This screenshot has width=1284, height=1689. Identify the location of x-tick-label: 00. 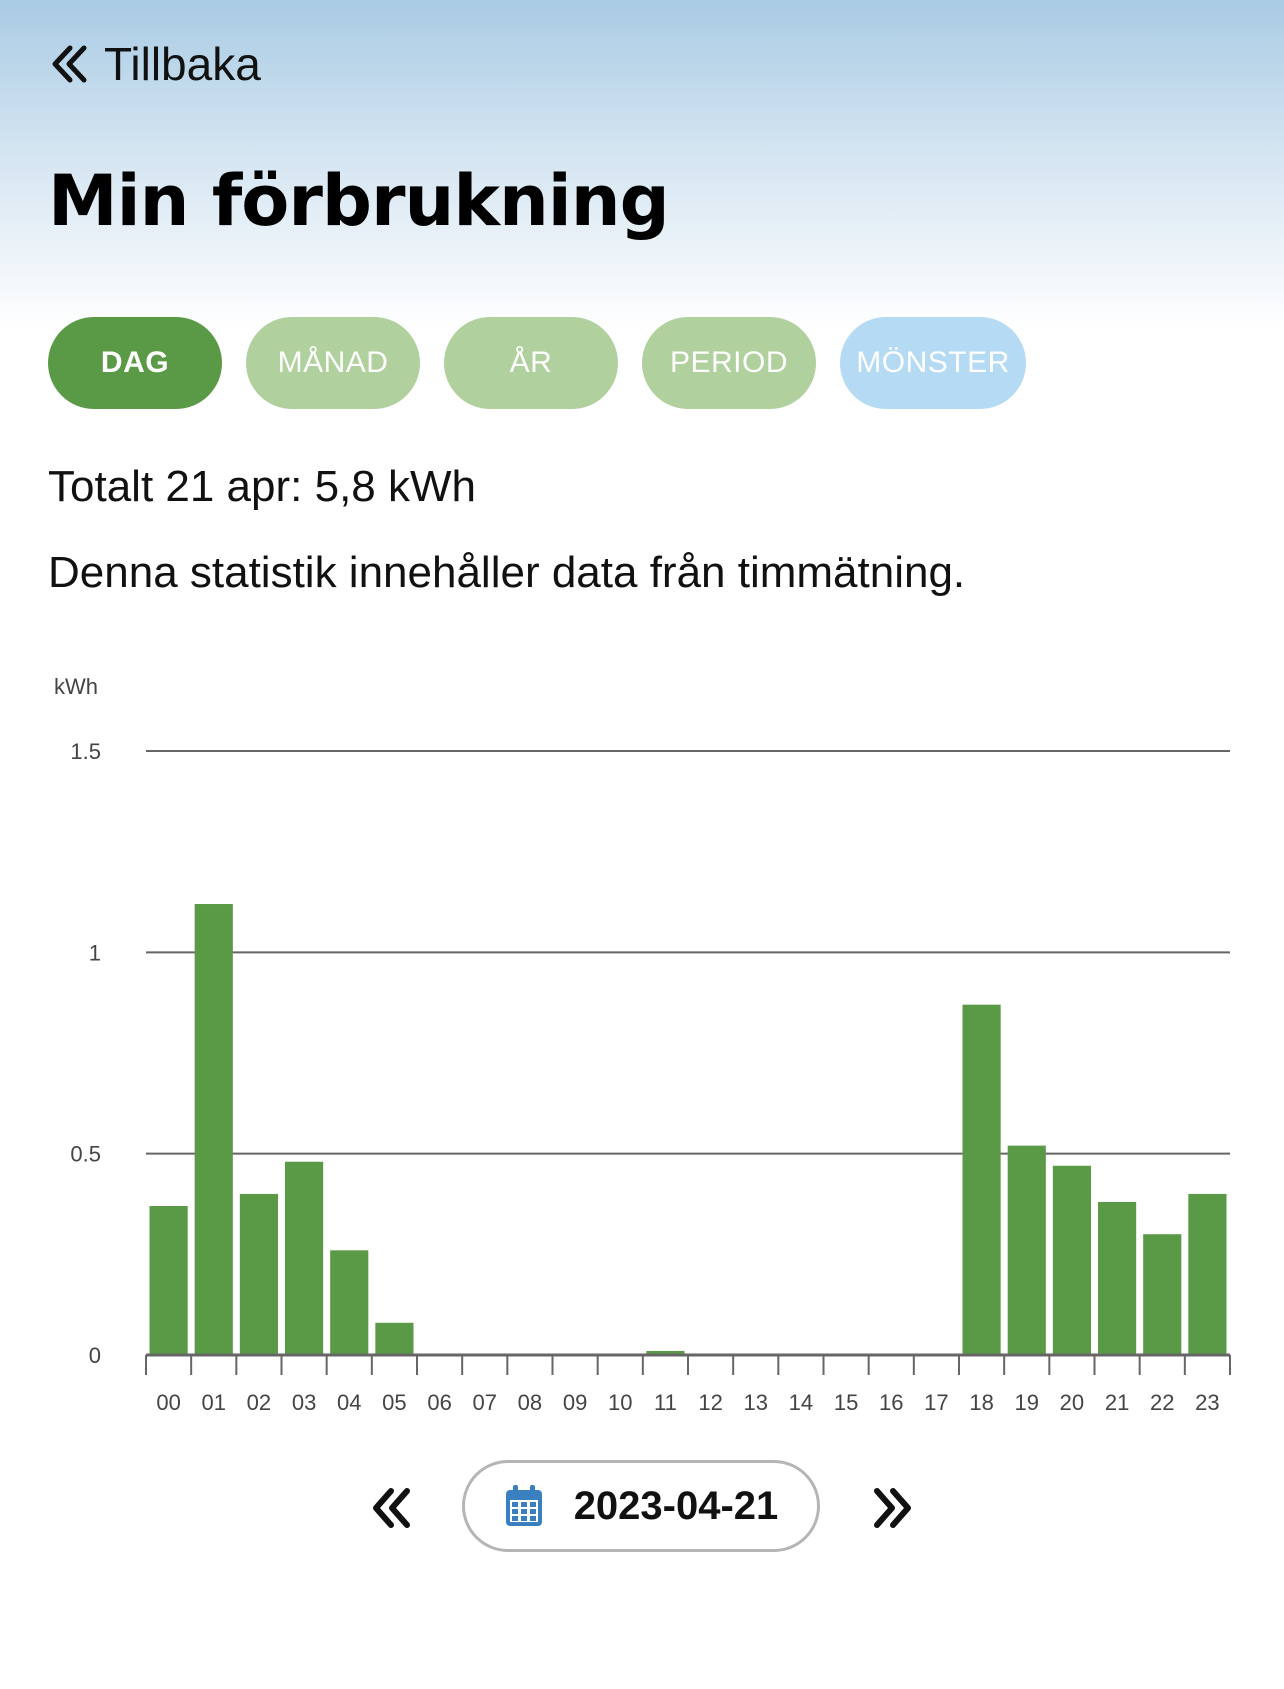
(168, 1402).